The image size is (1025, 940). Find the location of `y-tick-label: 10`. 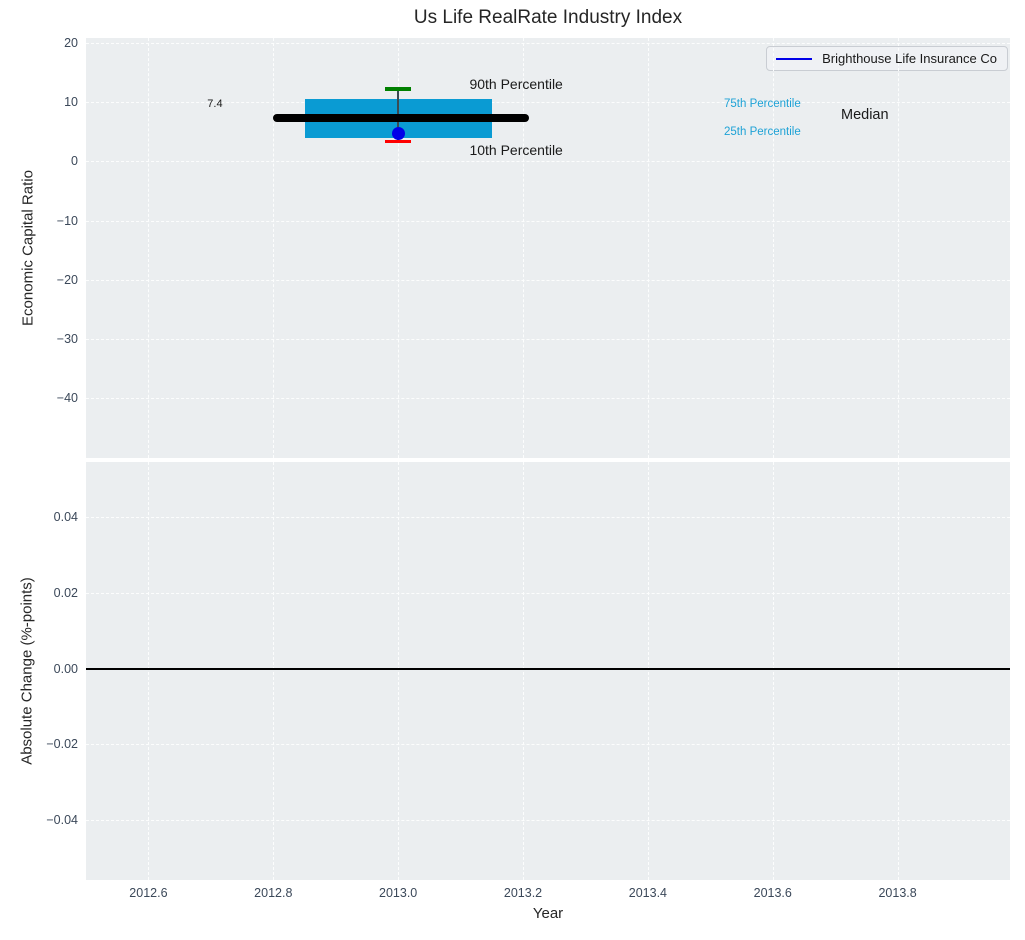

y-tick-label: 10 is located at coordinates (71, 102).